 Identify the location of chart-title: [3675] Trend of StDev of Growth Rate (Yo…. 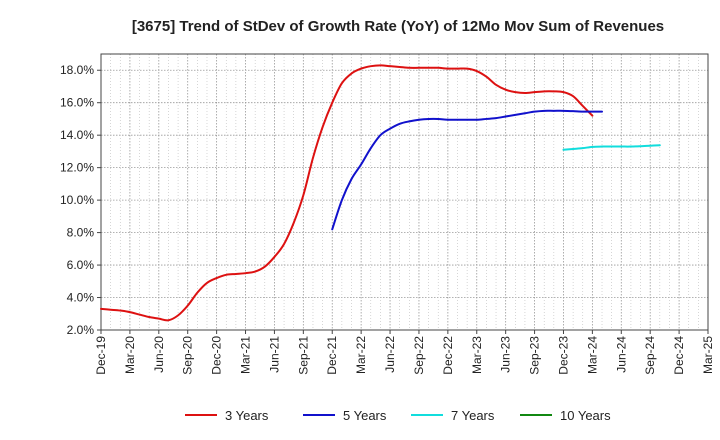
(398, 26).